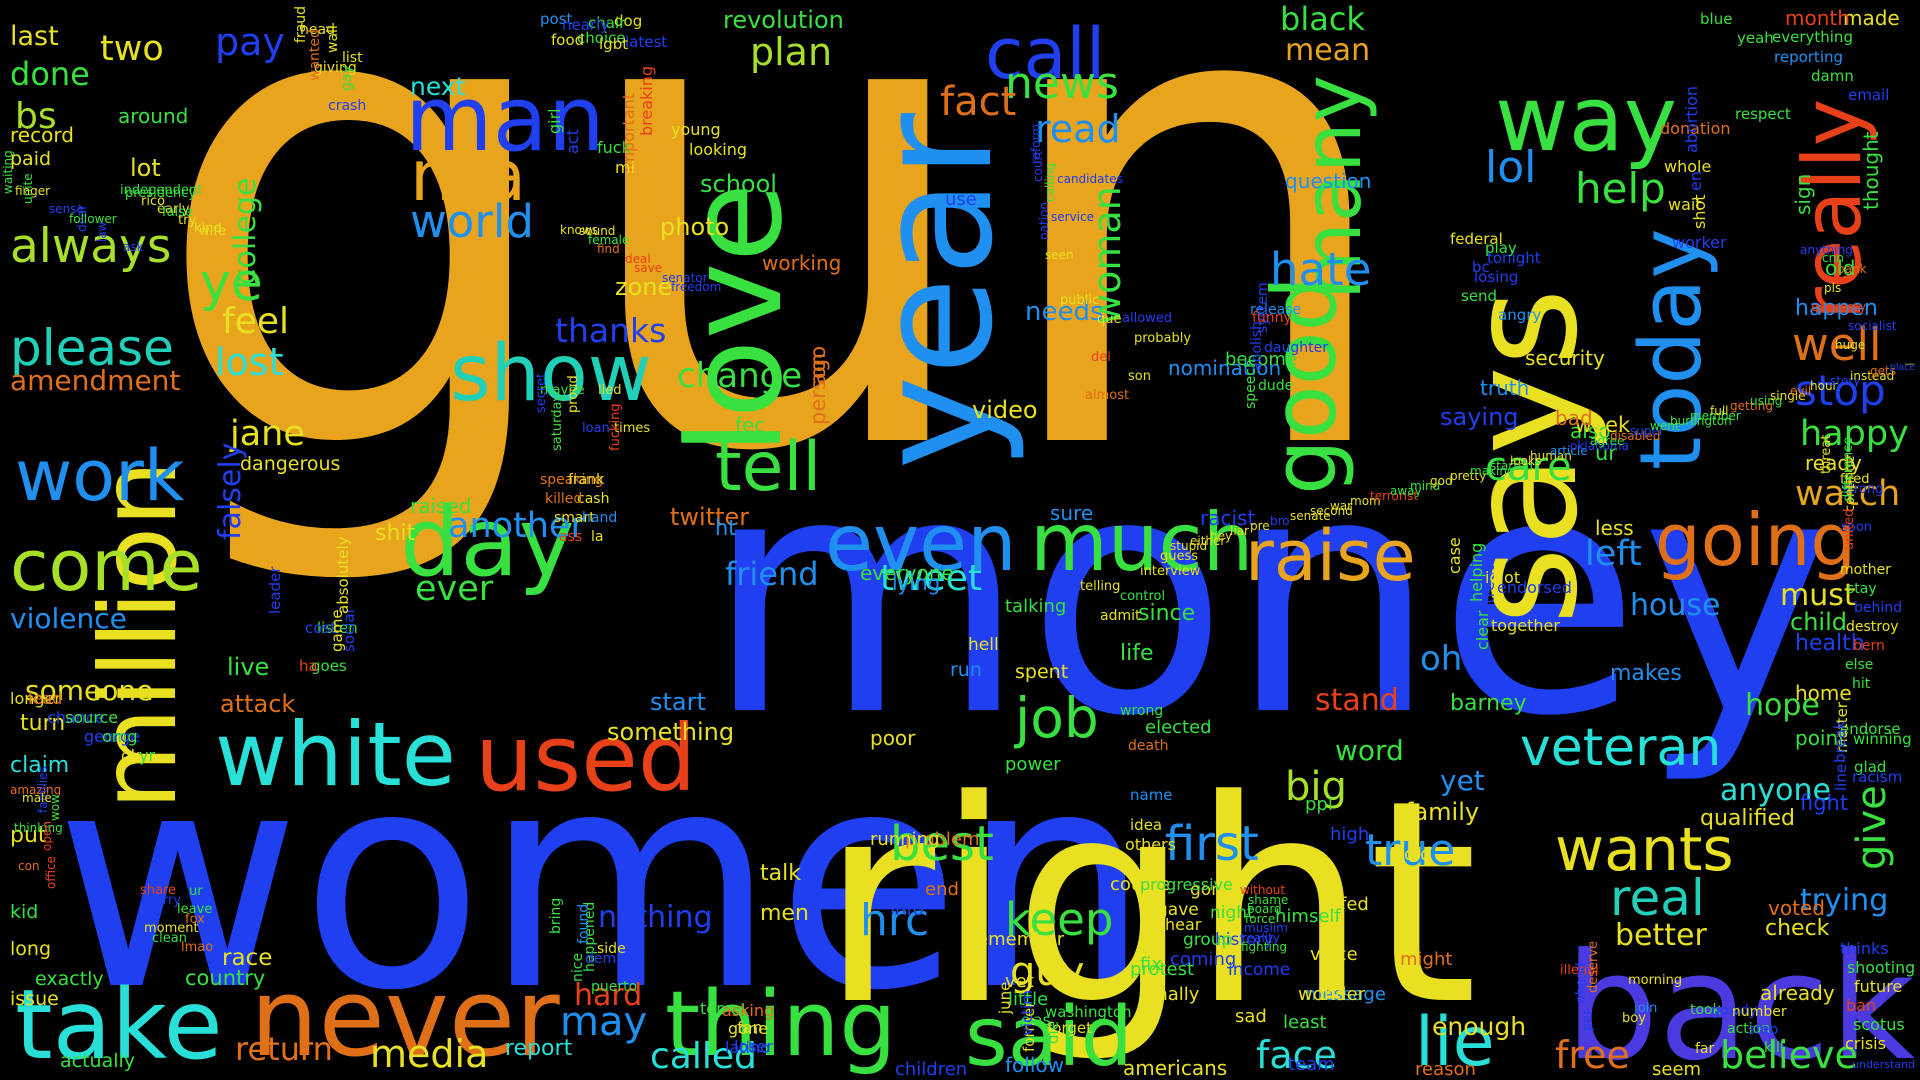 The height and width of the screenshot is (1080, 1920). I want to click on word-right: right, so click(1149, 904).